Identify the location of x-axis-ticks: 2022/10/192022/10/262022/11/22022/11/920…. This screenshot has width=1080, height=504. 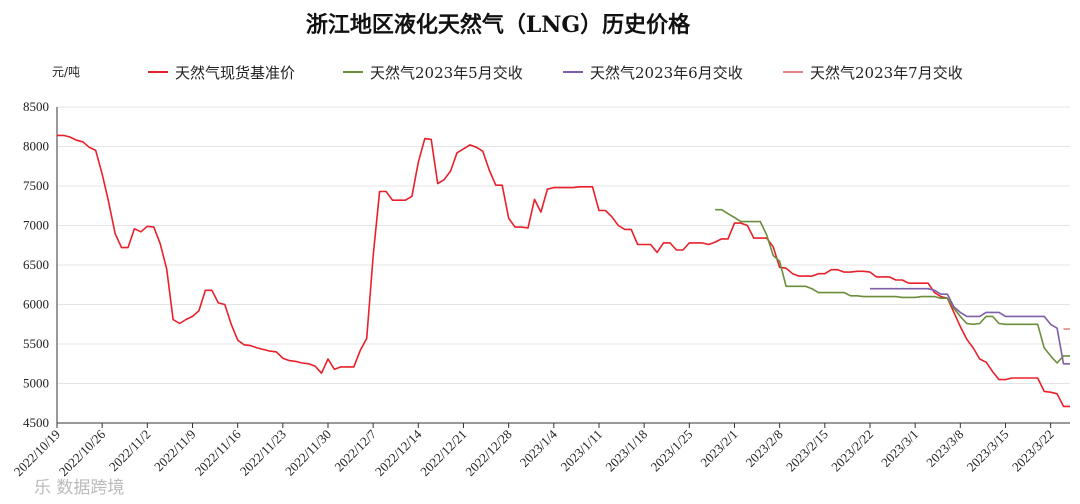
(534, 451).